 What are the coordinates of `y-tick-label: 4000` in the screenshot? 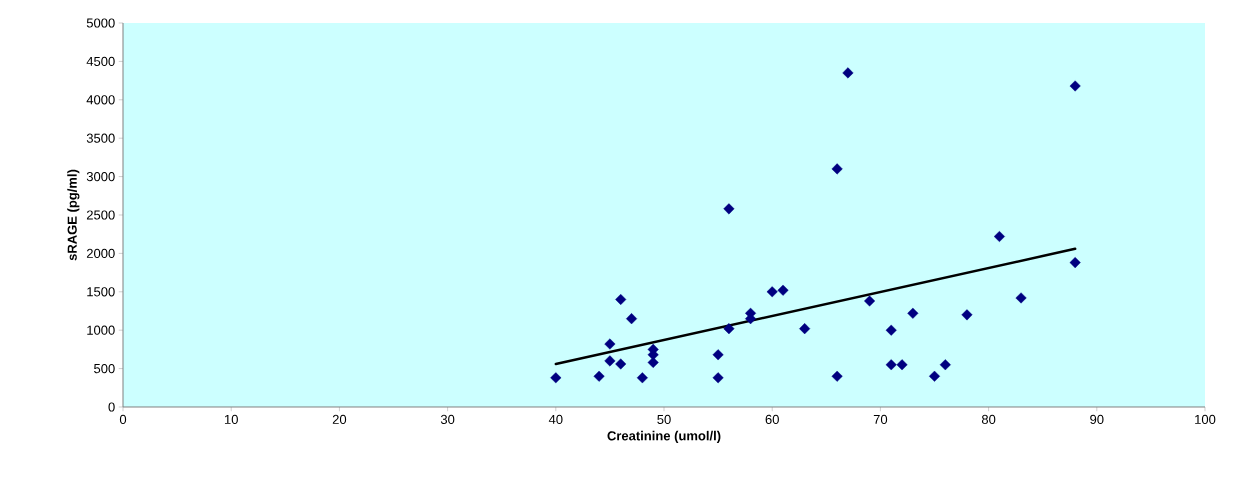 It's located at (100, 100).